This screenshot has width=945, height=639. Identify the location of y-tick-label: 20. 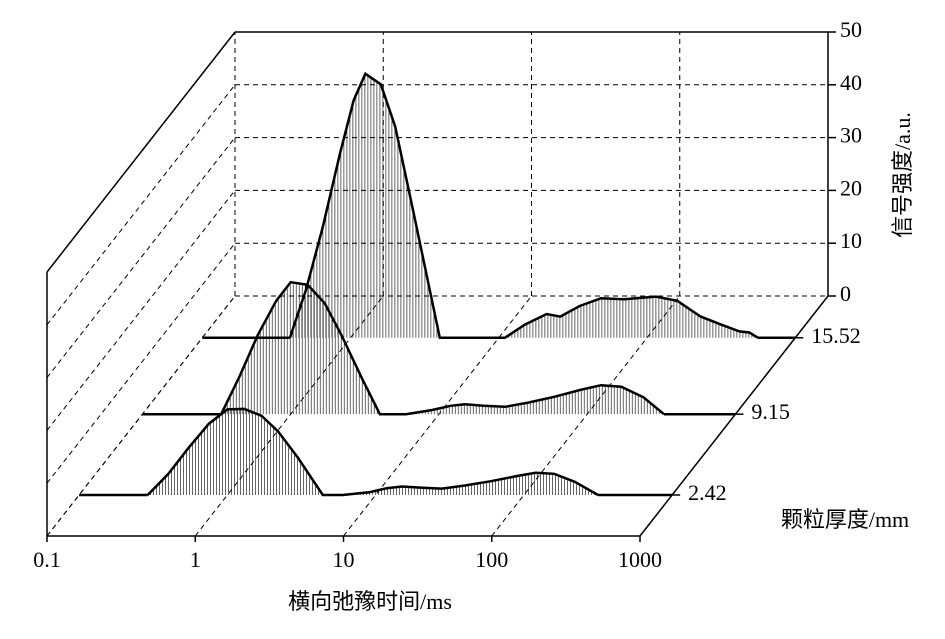
(851, 187).